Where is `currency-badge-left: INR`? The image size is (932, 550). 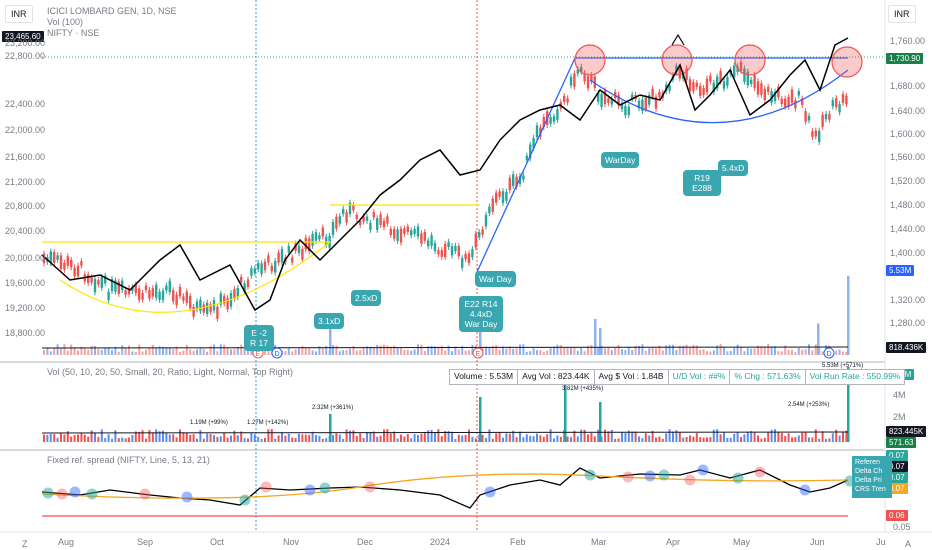 currency-badge-left: INR is located at coordinates (19, 14).